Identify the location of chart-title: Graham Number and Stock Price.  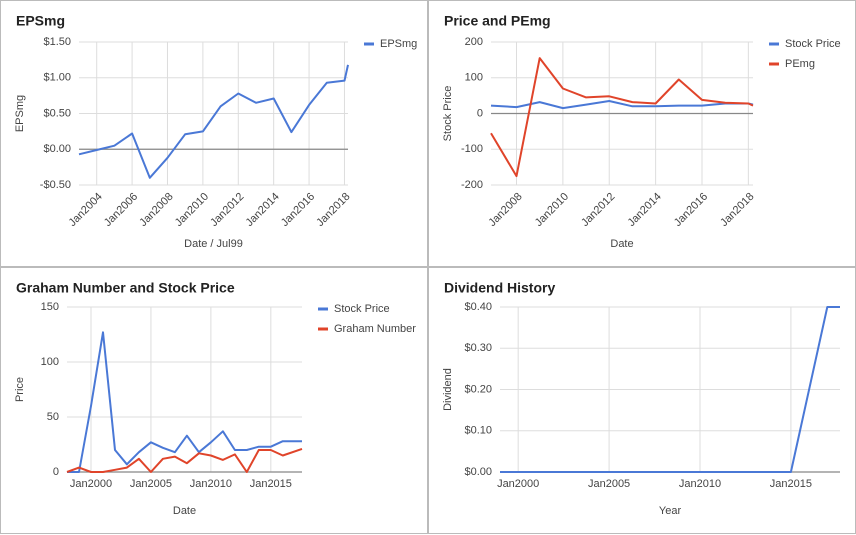
(125, 288).